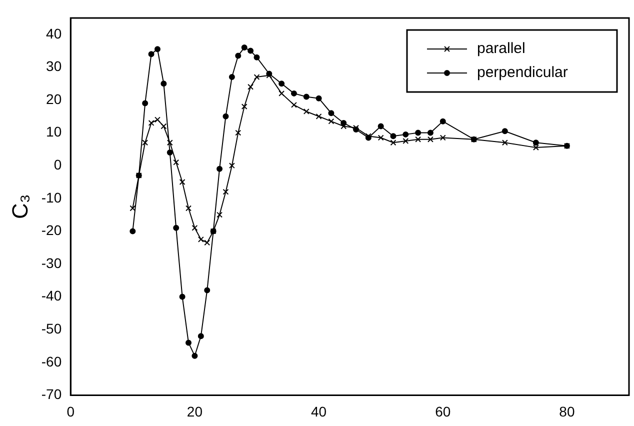 The width and height of the screenshot is (634, 426). I want to click on y-tick-label: -50, so click(51, 328).